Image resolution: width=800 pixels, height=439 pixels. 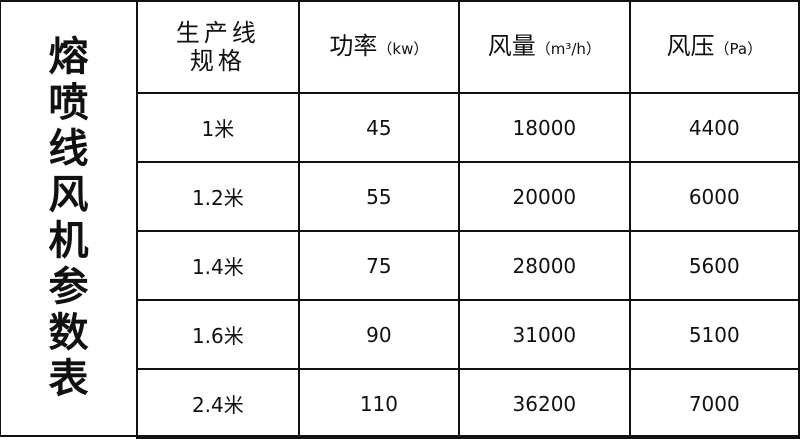 I want to click on header-pressure: 风压（Pa）, so click(x=714, y=47).